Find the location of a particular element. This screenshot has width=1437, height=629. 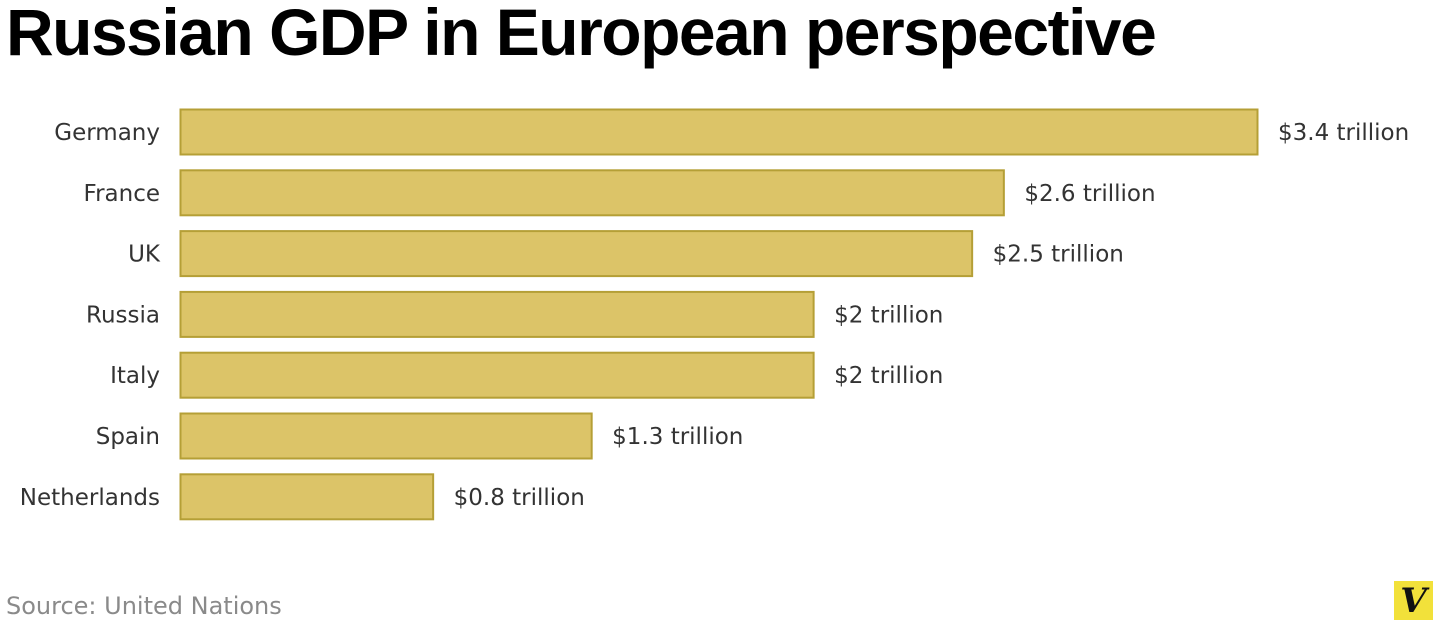

value-label-germany: $3.4 trillion is located at coordinates (1343, 133).